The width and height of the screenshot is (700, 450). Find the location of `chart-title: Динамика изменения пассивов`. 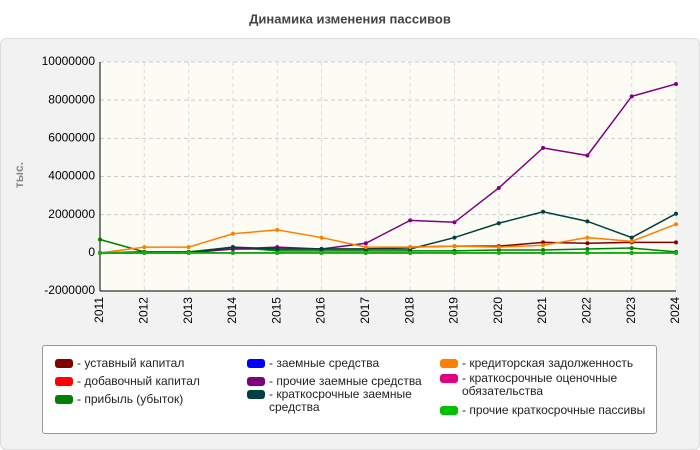

chart-title: Динамика изменения пассивов is located at coordinates (350, 18).